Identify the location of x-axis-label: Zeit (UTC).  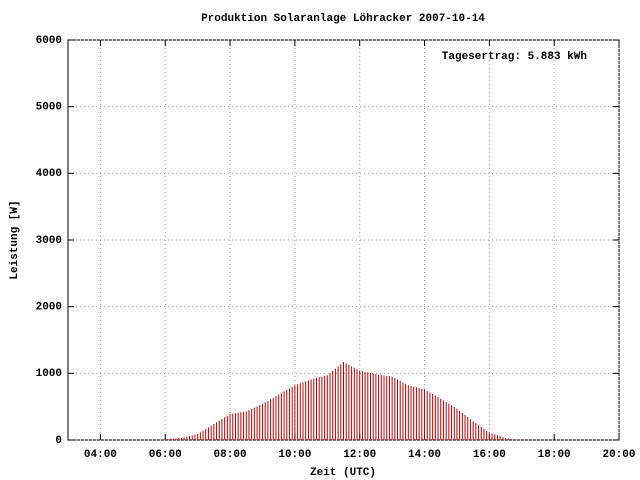
(343, 473).